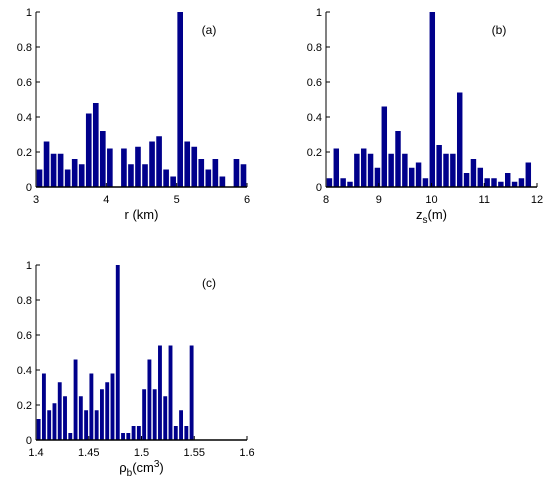 This screenshot has height=492, width=550. What do you see at coordinates (24, 118) in the screenshot?
I see `panel-a-y-tick-label: 0.4` at bounding box center [24, 118].